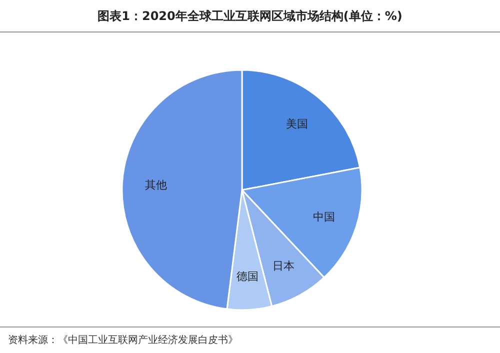 This screenshot has height=353, width=500. I want to click on slice-label: 日本, so click(283, 266).